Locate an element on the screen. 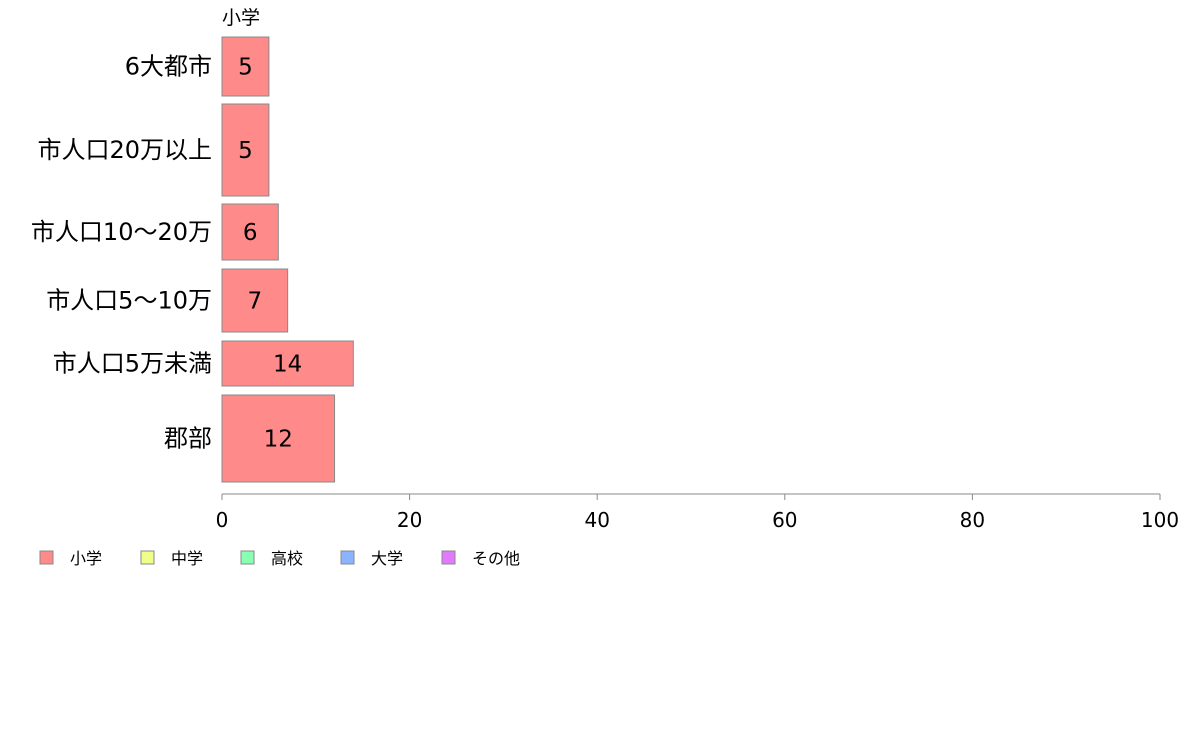 The width and height of the screenshot is (1188, 736). bar-value-label: 6 is located at coordinates (250, 233).